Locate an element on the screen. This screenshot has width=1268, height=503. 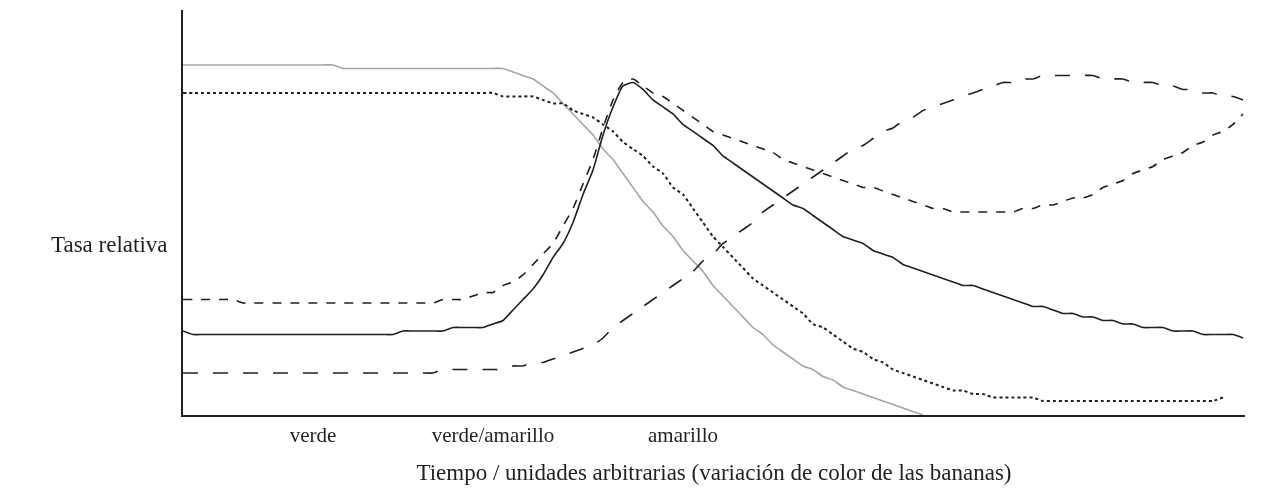
x-tick-label: amarillo is located at coordinates (683, 435).